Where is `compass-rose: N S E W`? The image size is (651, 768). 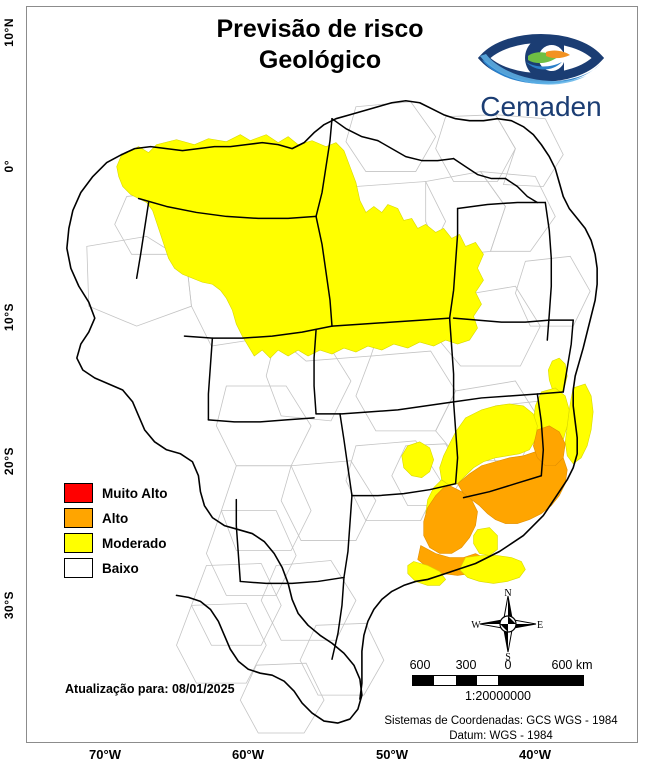
compass-rose: N S E W is located at coordinates (508, 625).